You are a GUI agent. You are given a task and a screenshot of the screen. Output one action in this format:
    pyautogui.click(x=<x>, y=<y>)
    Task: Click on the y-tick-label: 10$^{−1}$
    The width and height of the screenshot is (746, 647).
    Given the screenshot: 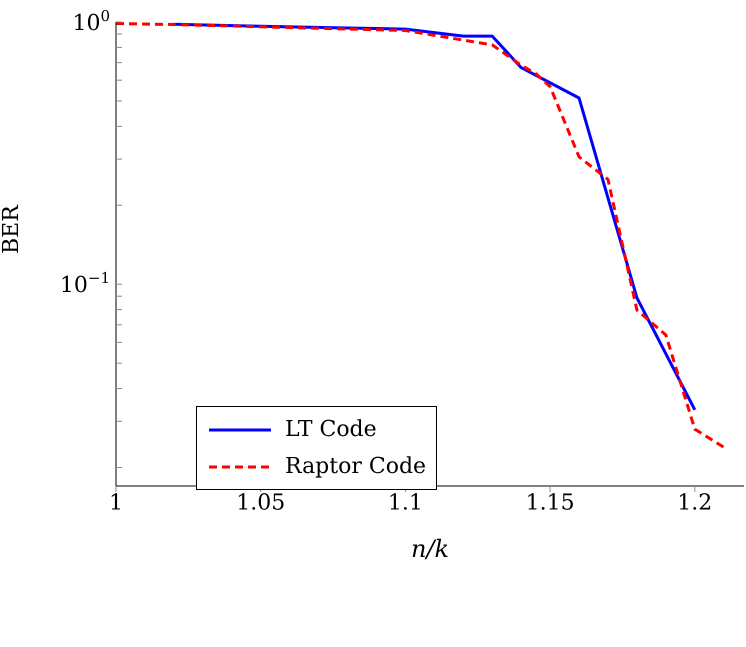 What is the action you would take?
    pyautogui.click(x=85, y=283)
    